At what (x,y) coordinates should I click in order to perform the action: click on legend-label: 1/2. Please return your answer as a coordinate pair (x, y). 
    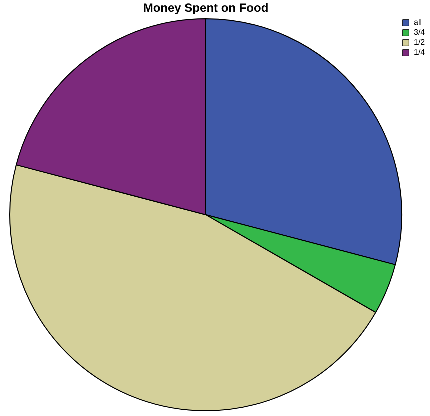
    Looking at the image, I should click on (420, 42).